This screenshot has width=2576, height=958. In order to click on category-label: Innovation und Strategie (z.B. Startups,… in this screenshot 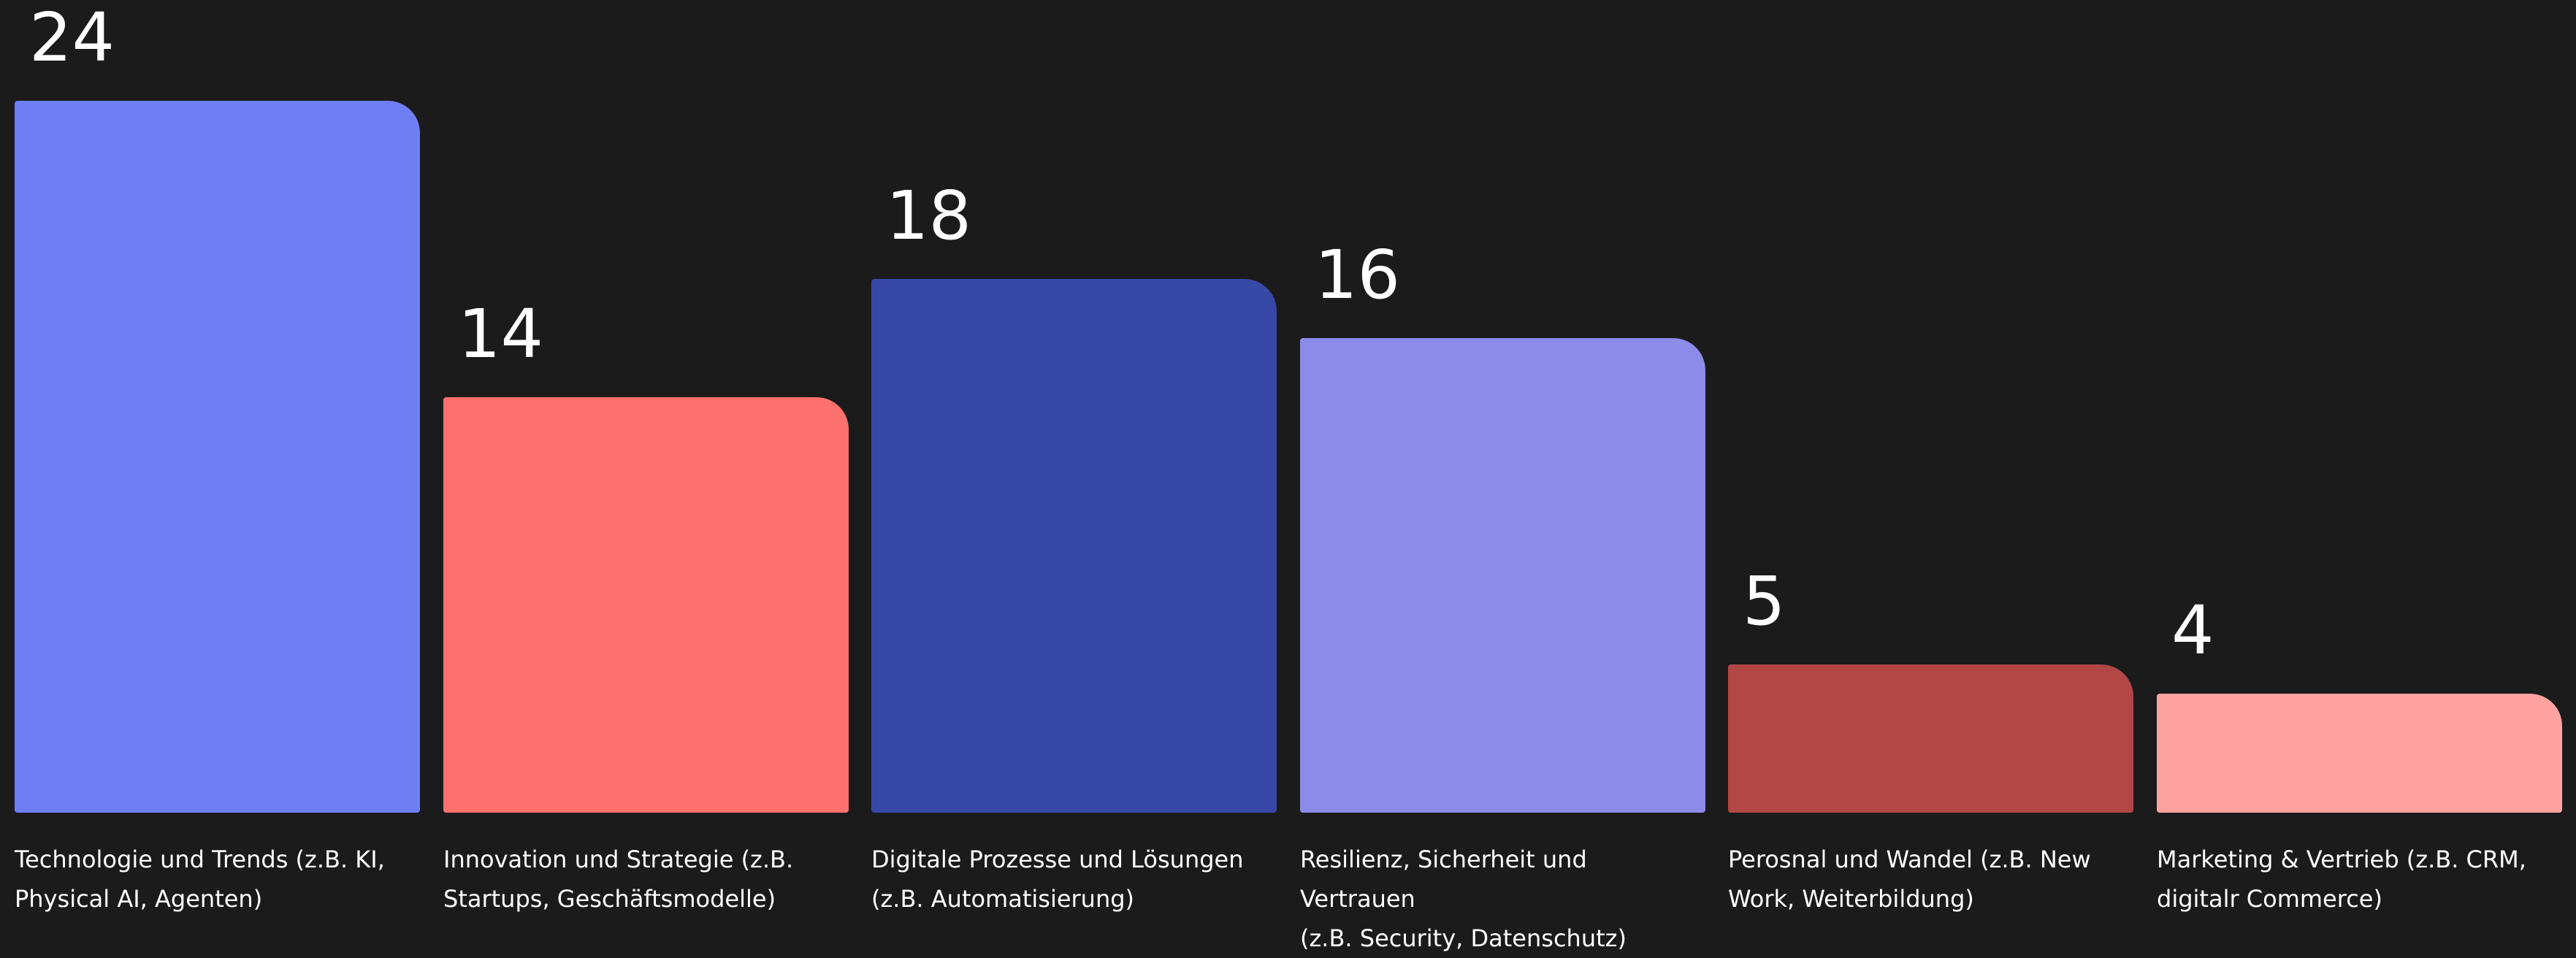, I will do `click(618, 880)`.